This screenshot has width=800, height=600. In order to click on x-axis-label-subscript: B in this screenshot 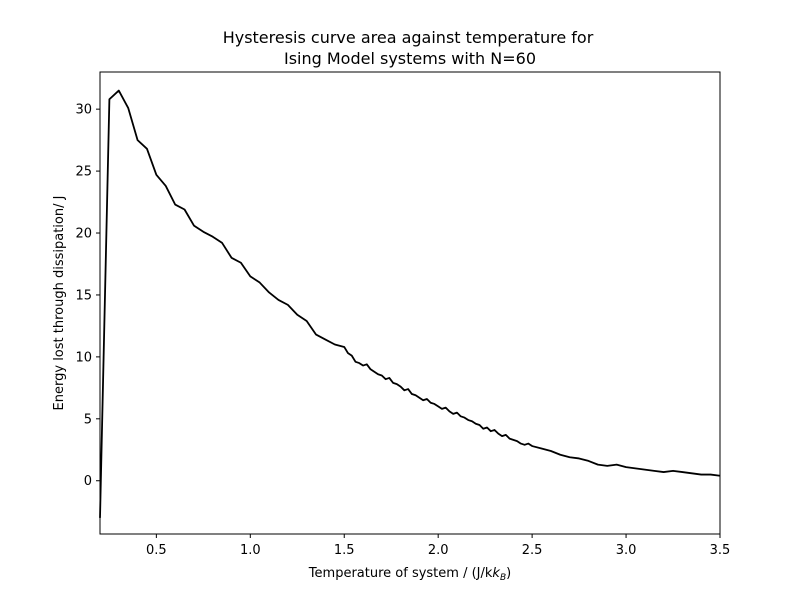, I will do `click(503, 578)`.